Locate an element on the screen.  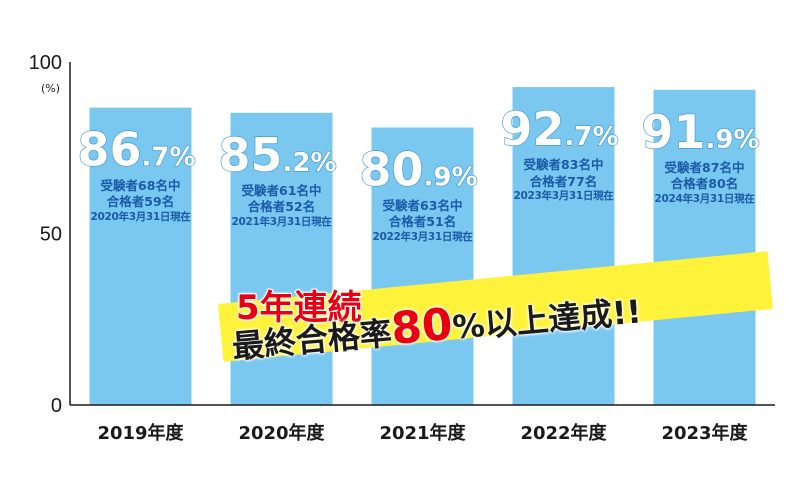
passed-count: 合格者52名 is located at coordinates (281, 207).